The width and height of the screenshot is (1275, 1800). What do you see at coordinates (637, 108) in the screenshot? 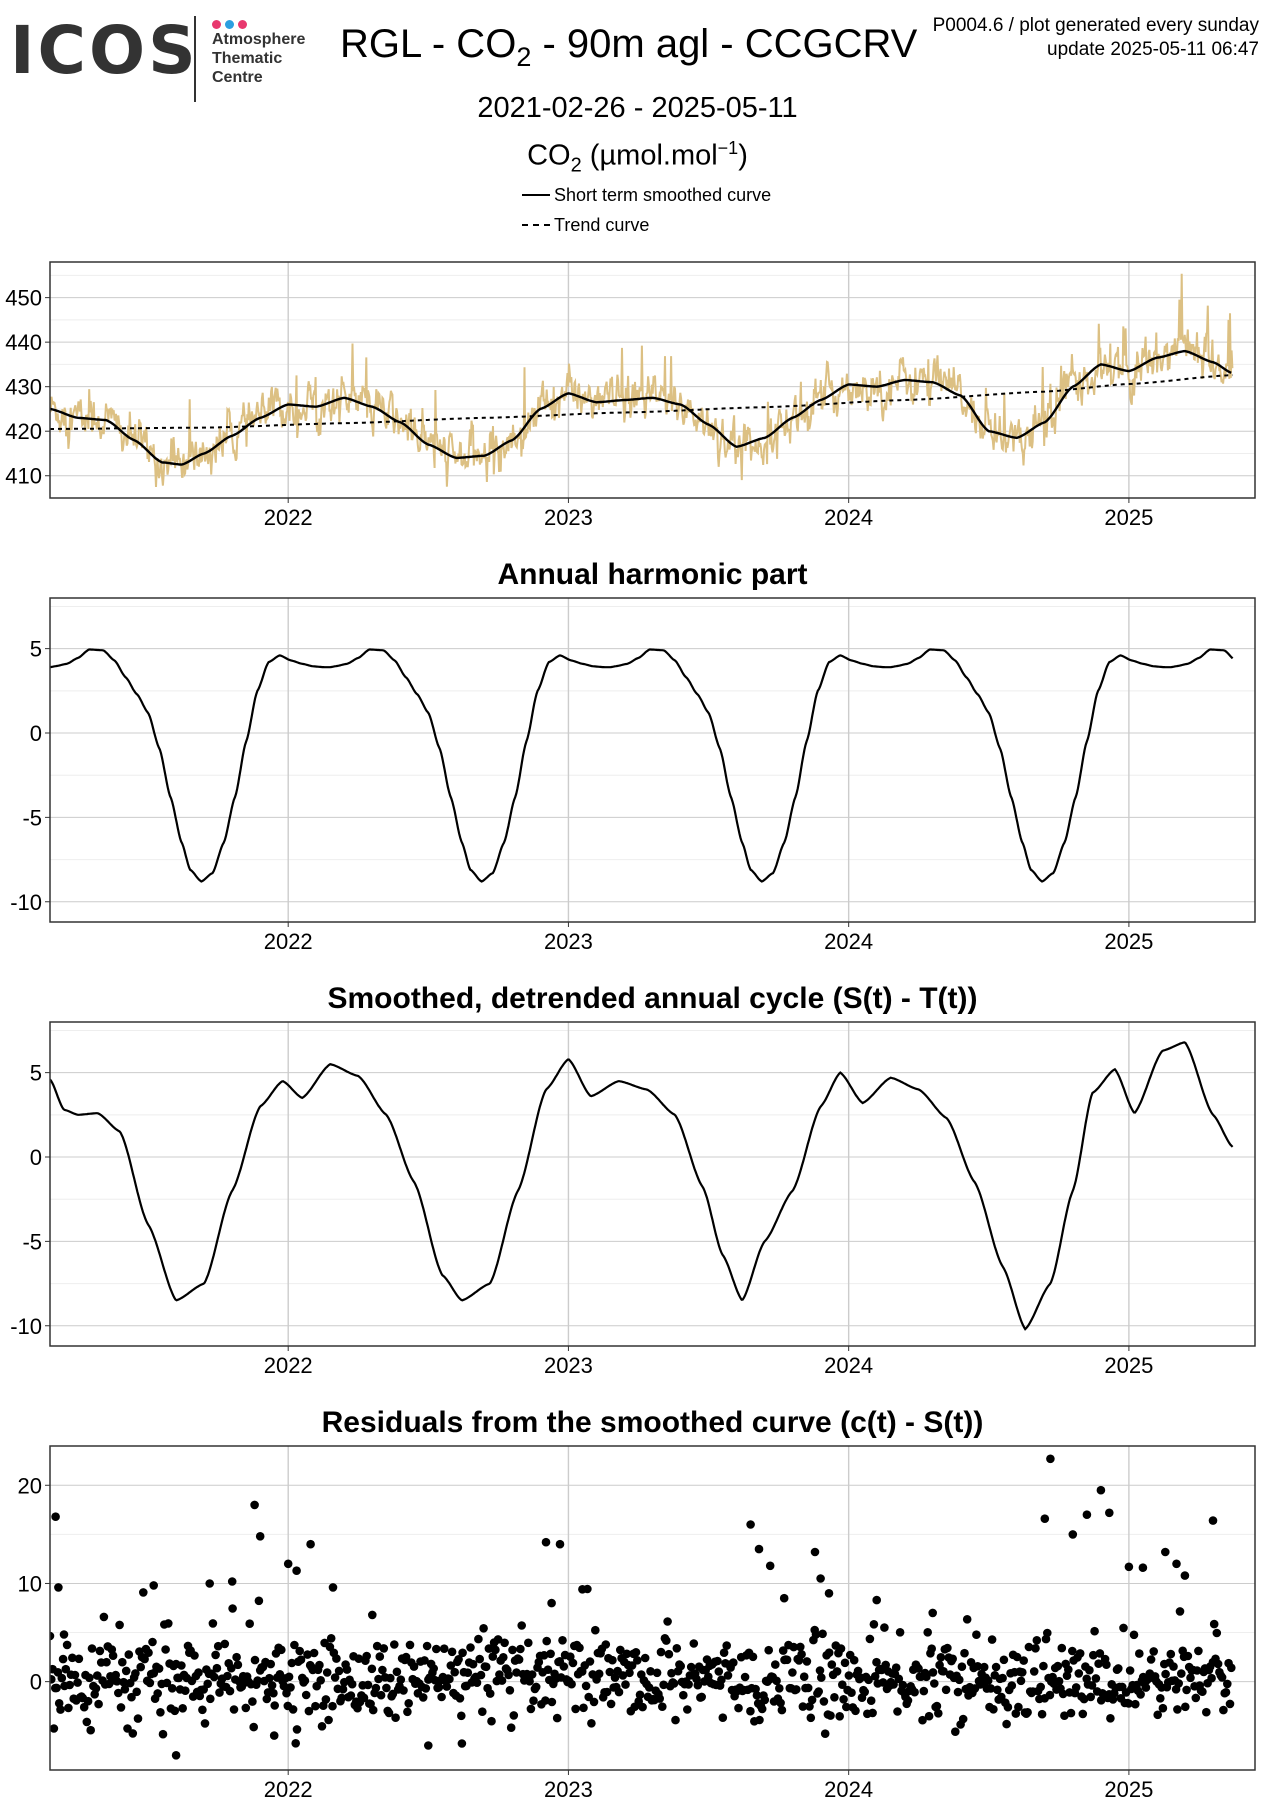
I see `date-range: 2021-02-26 - 2025-05-11` at bounding box center [637, 108].